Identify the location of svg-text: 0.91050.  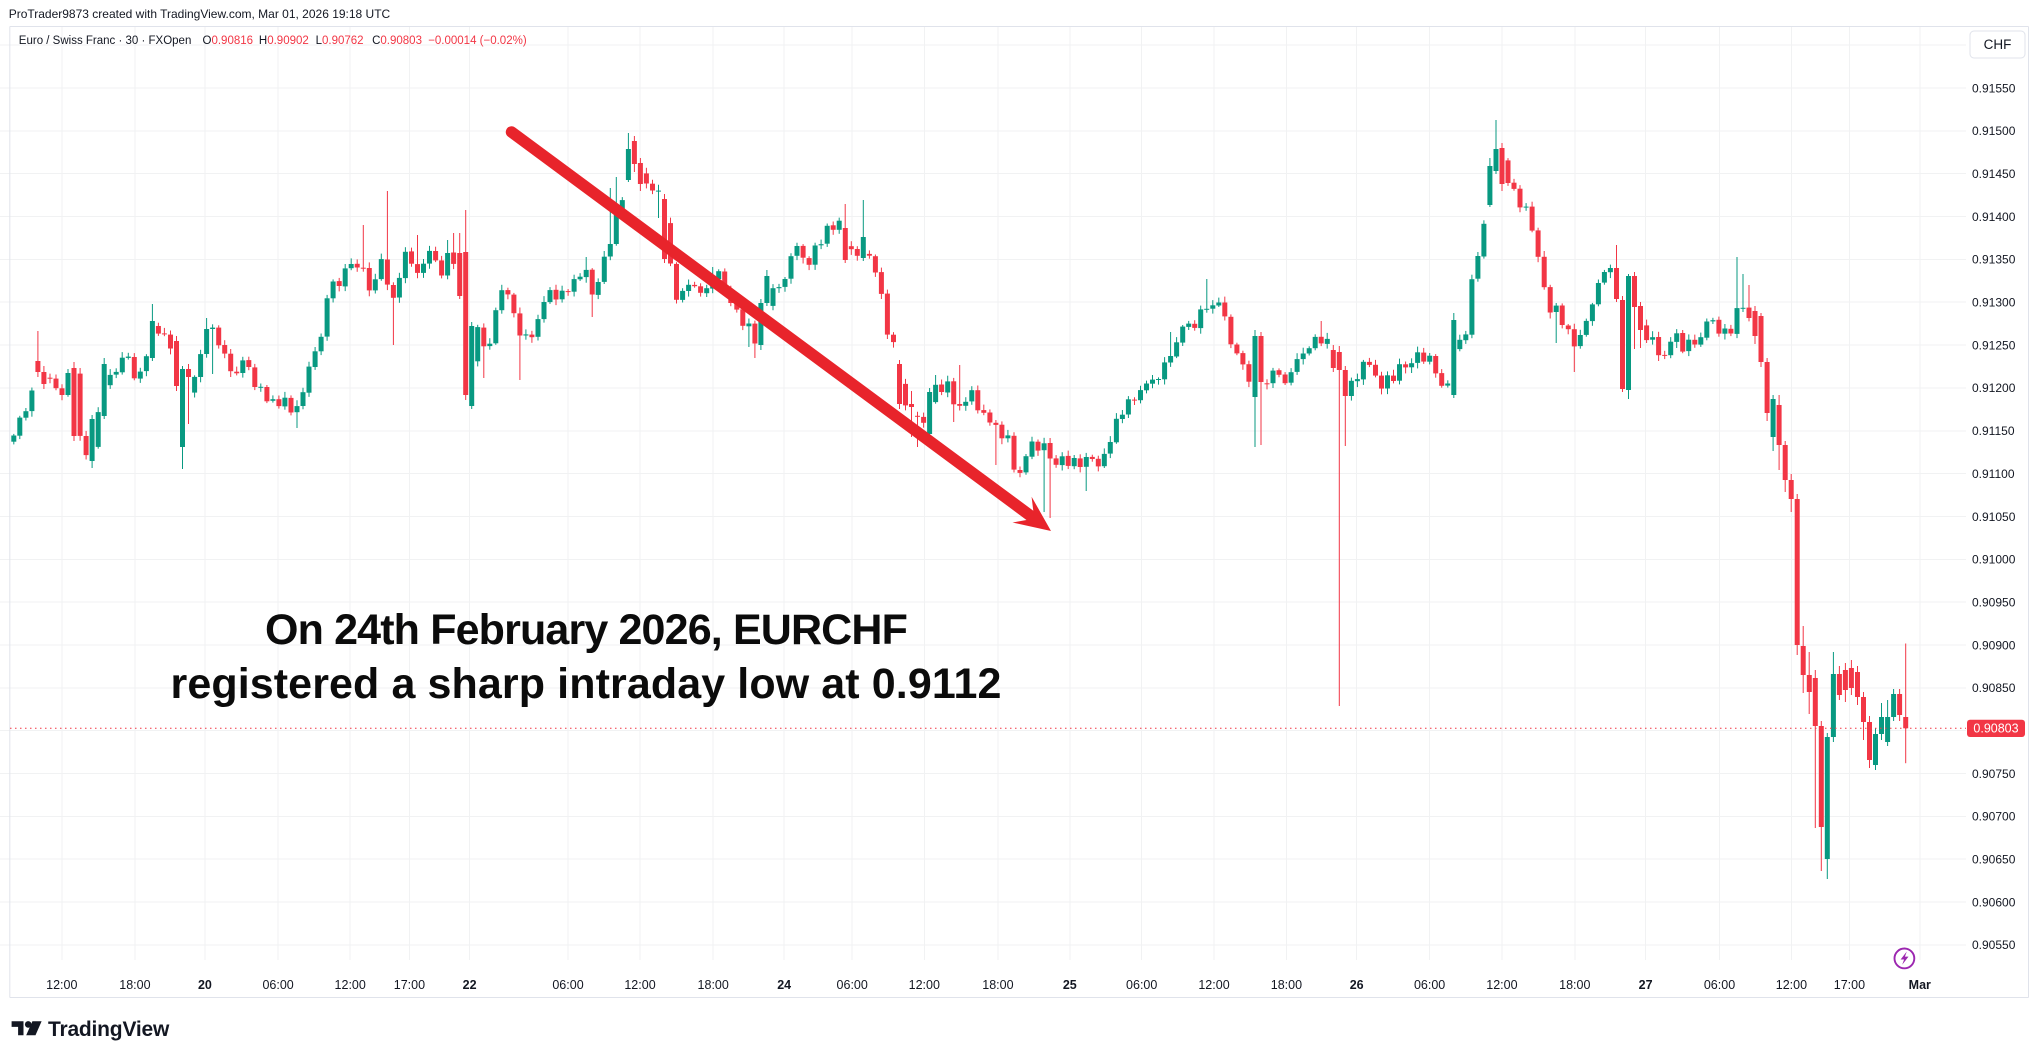
(1994, 517).